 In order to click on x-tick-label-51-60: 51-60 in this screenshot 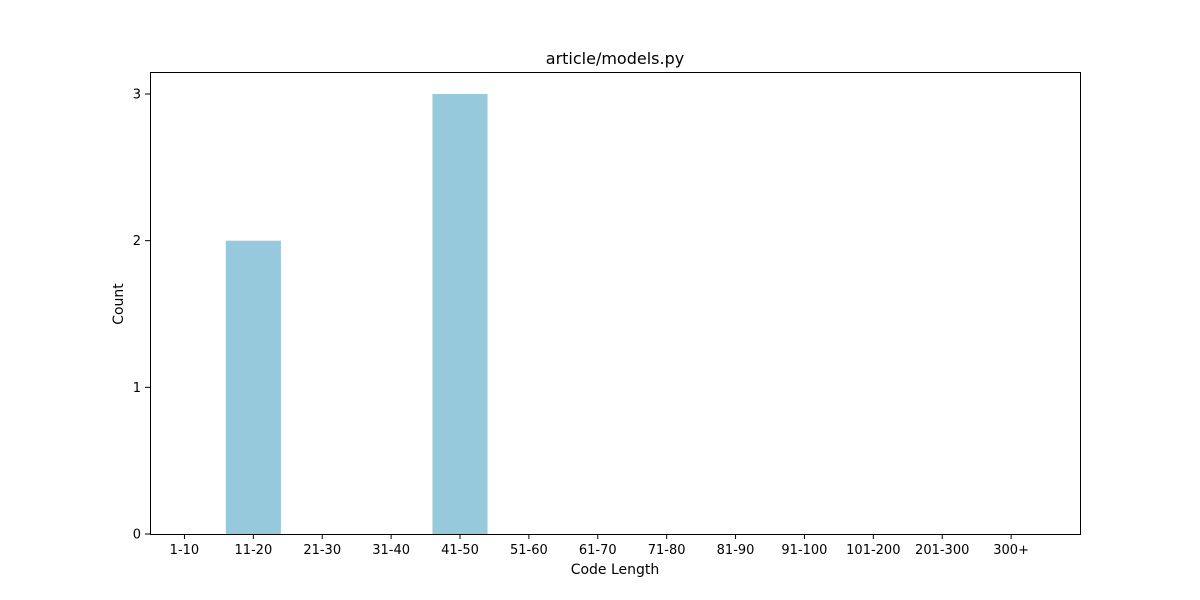, I will do `click(529, 550)`.